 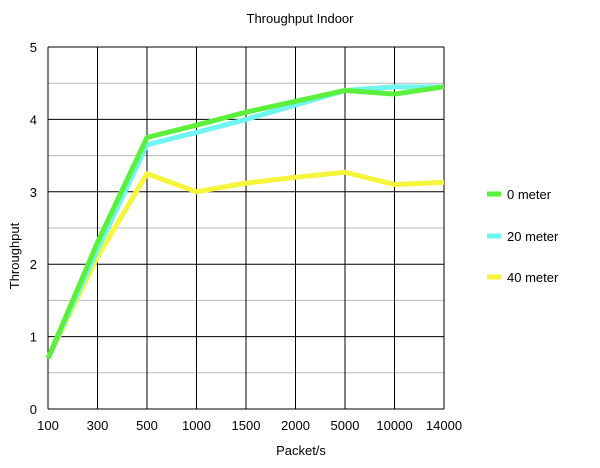 I want to click on x-tick-label: 100, so click(x=48, y=425).